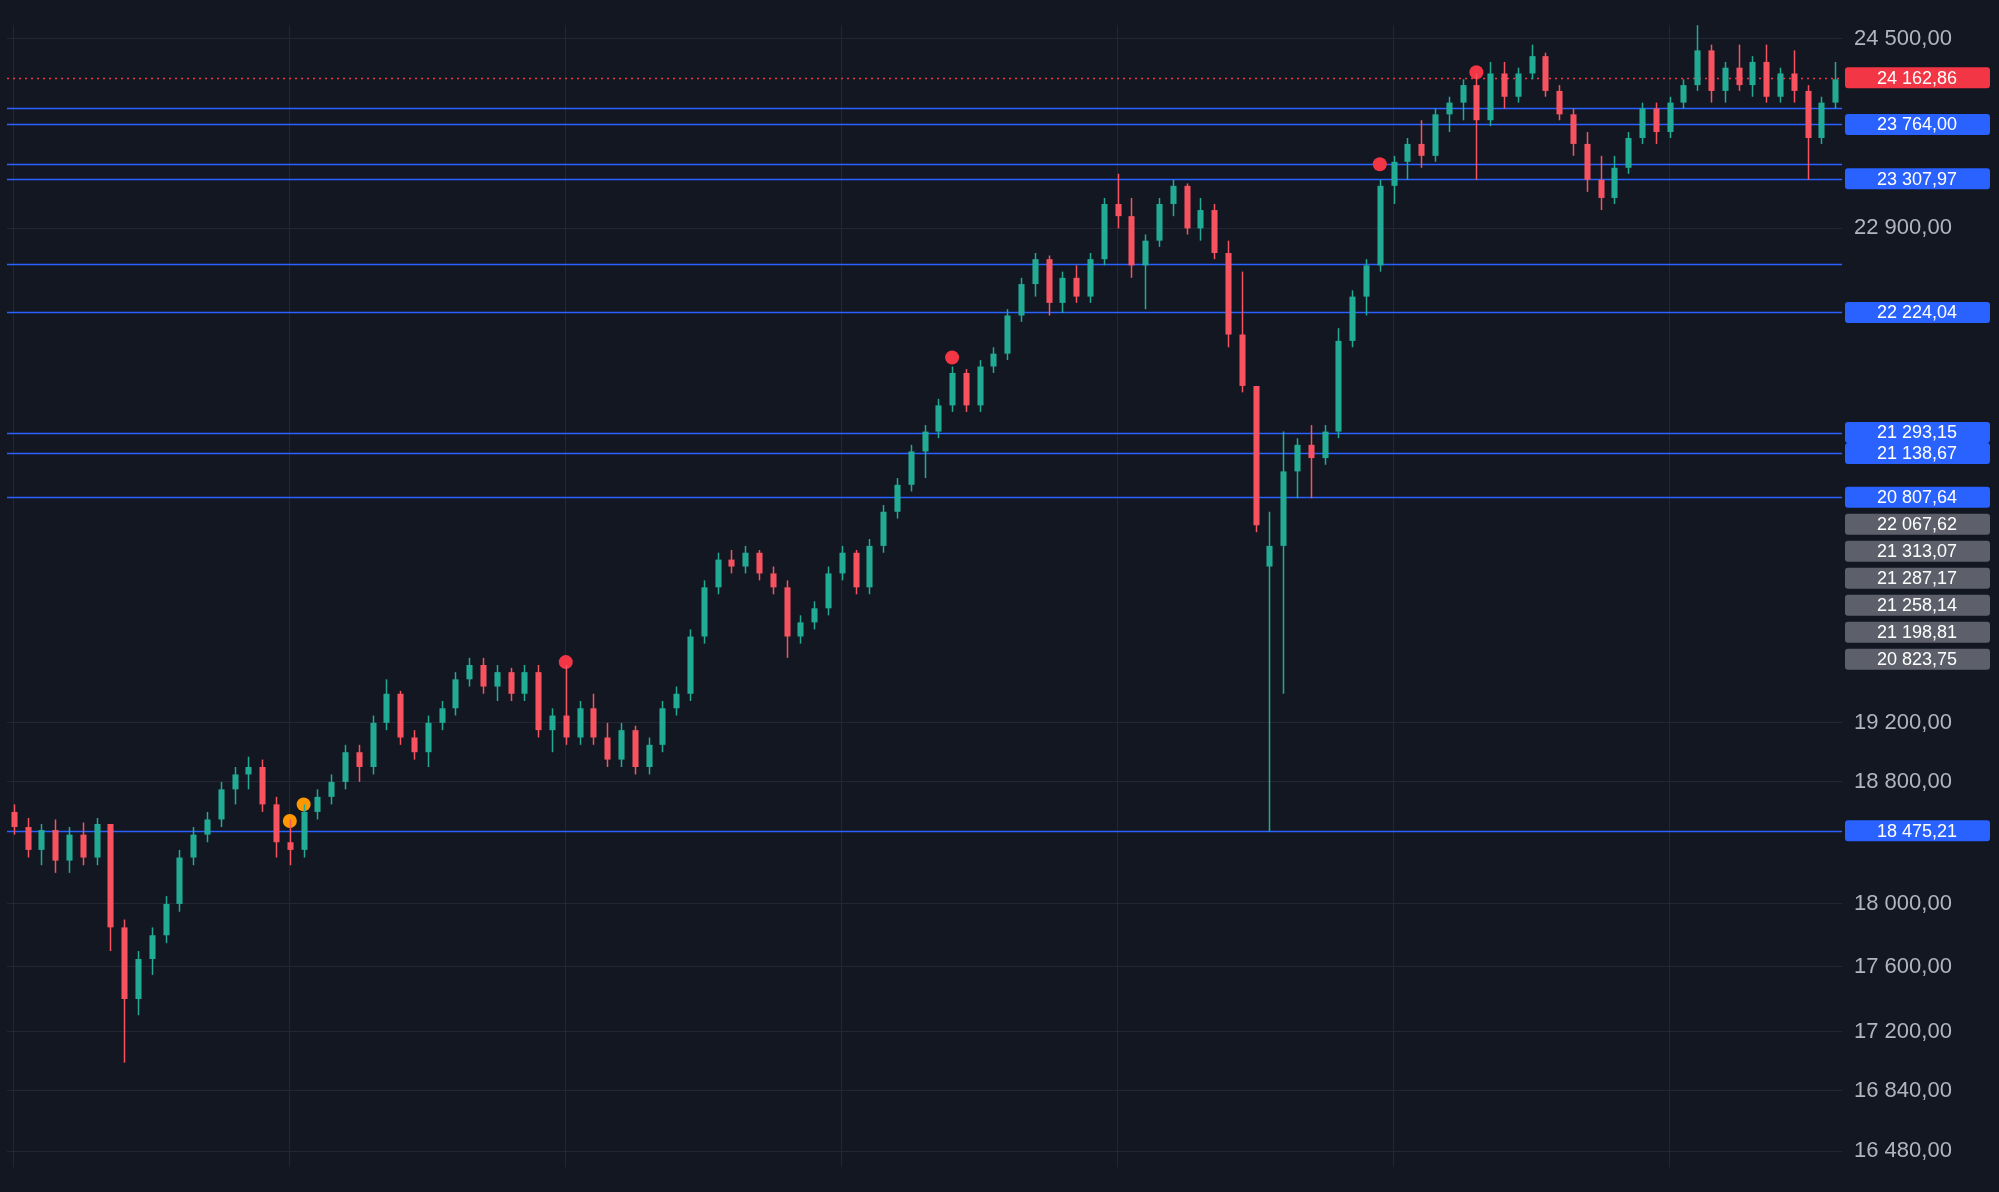 This screenshot has width=1999, height=1192. I want to click on ref-line-label: 23 764,00, so click(1917, 124).